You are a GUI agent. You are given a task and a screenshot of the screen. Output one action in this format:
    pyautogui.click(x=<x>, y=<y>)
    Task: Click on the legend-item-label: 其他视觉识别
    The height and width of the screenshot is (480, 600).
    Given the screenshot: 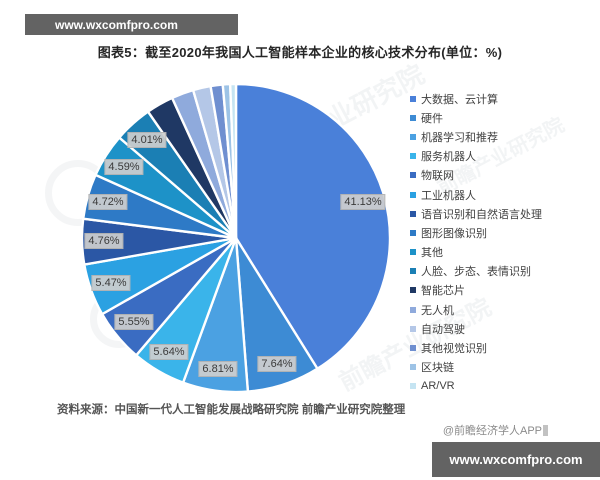 What is the action you would take?
    pyautogui.click(x=454, y=349)
    